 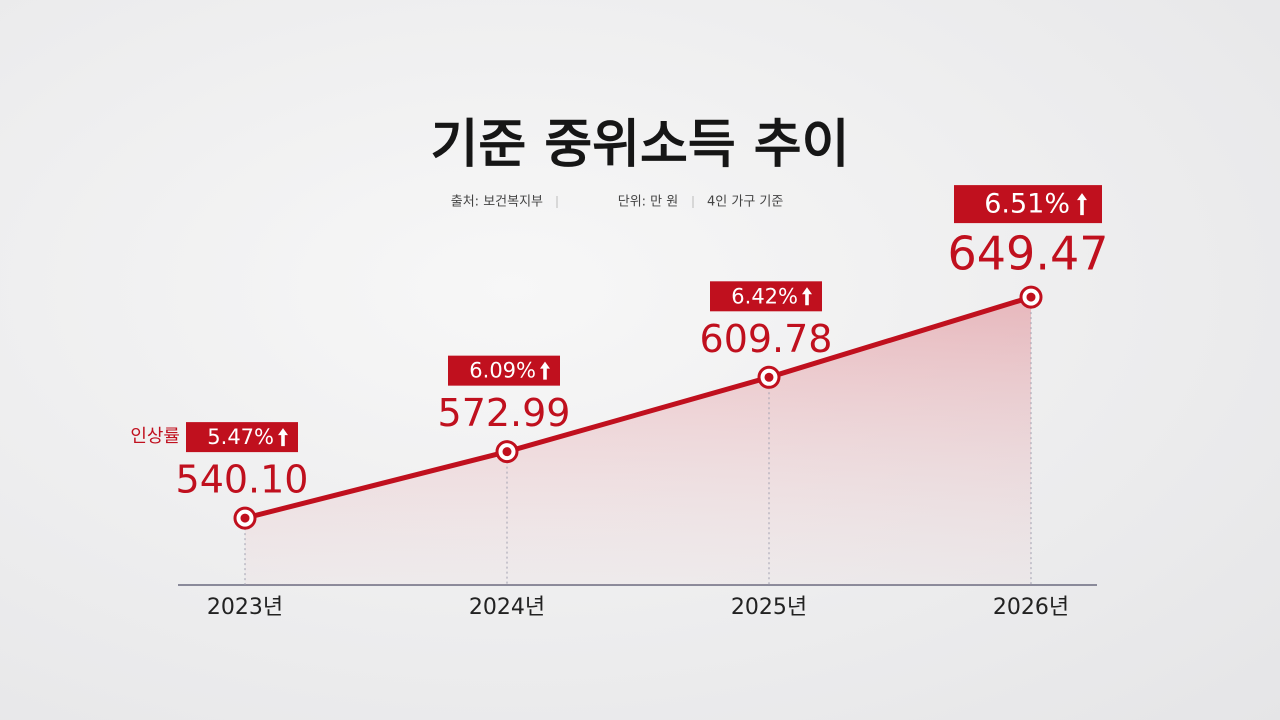 I want to click on note: 출처: 보건복지부, so click(x=497, y=202).